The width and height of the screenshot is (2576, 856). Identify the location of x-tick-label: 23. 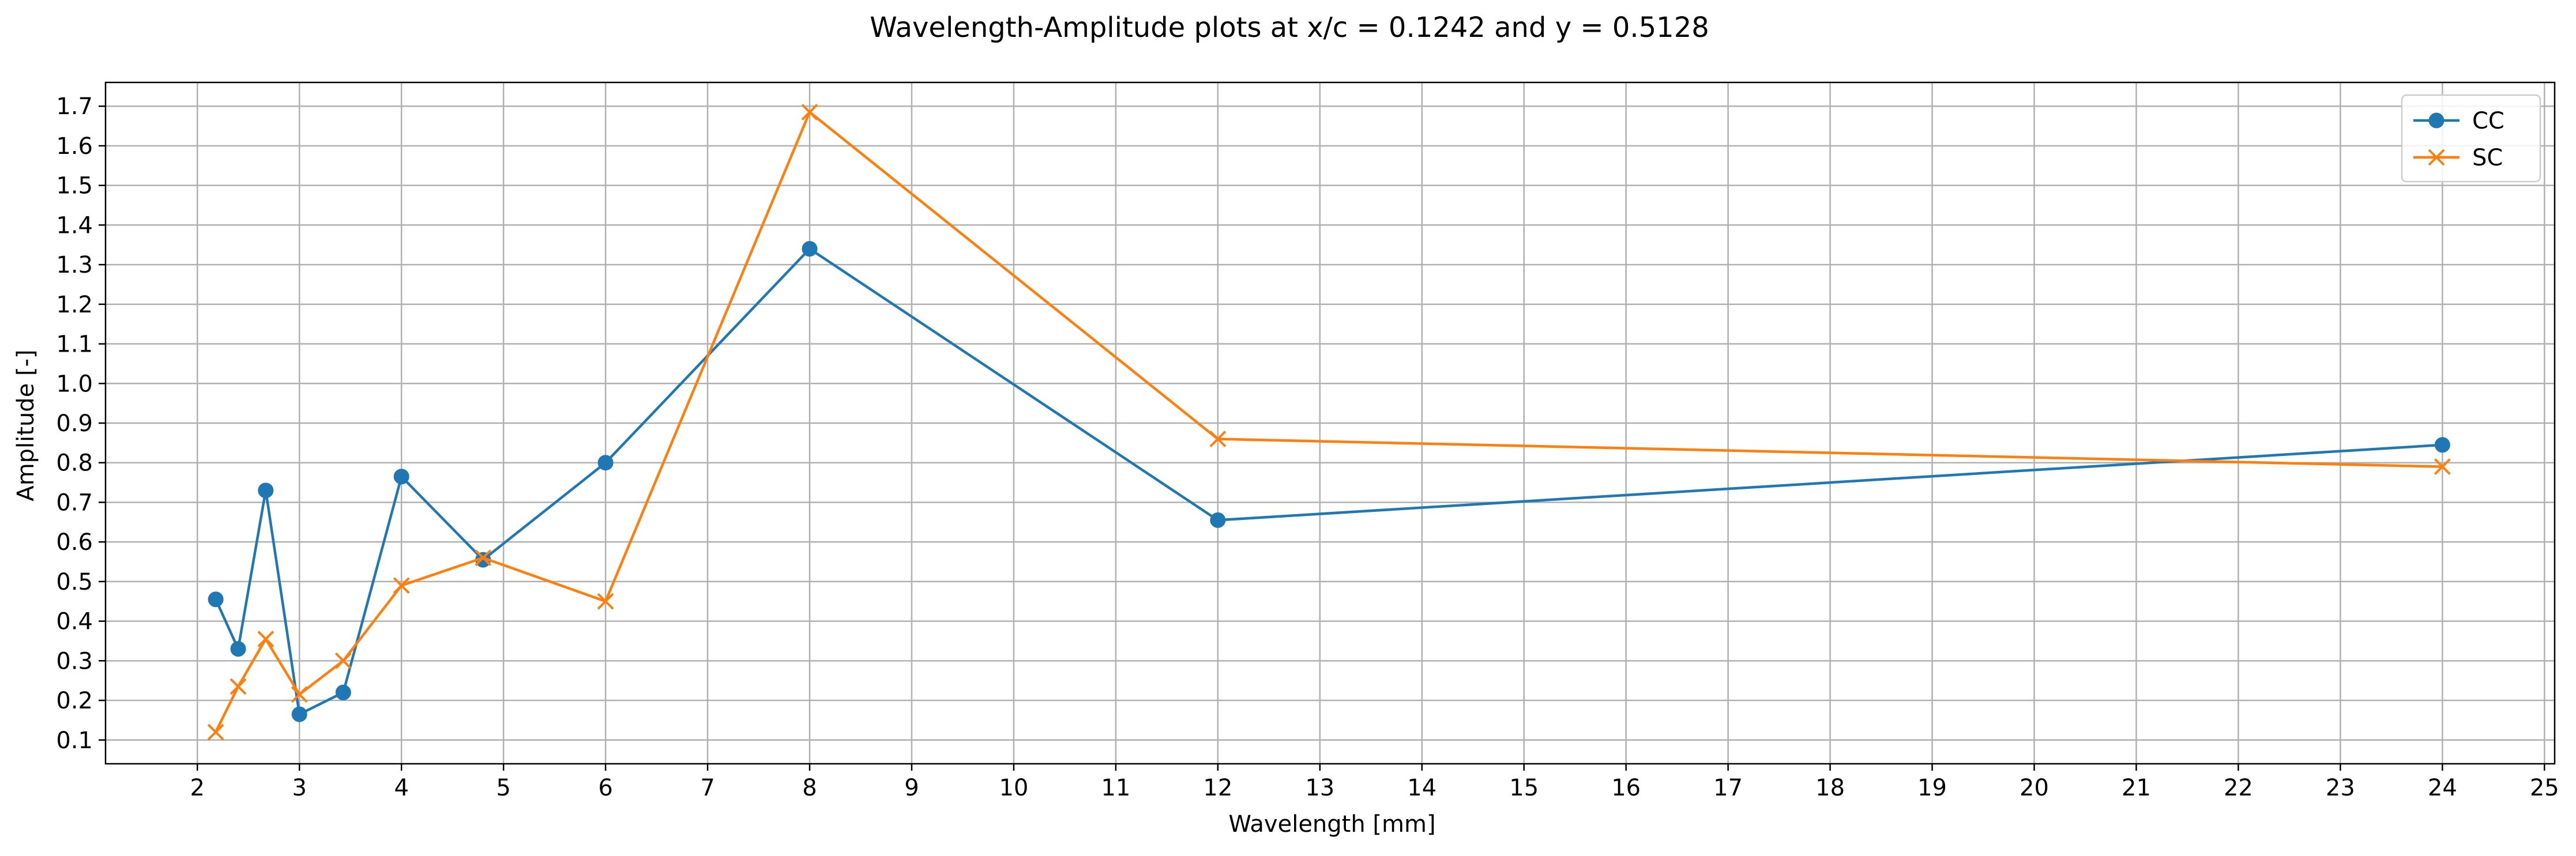
(2340, 788).